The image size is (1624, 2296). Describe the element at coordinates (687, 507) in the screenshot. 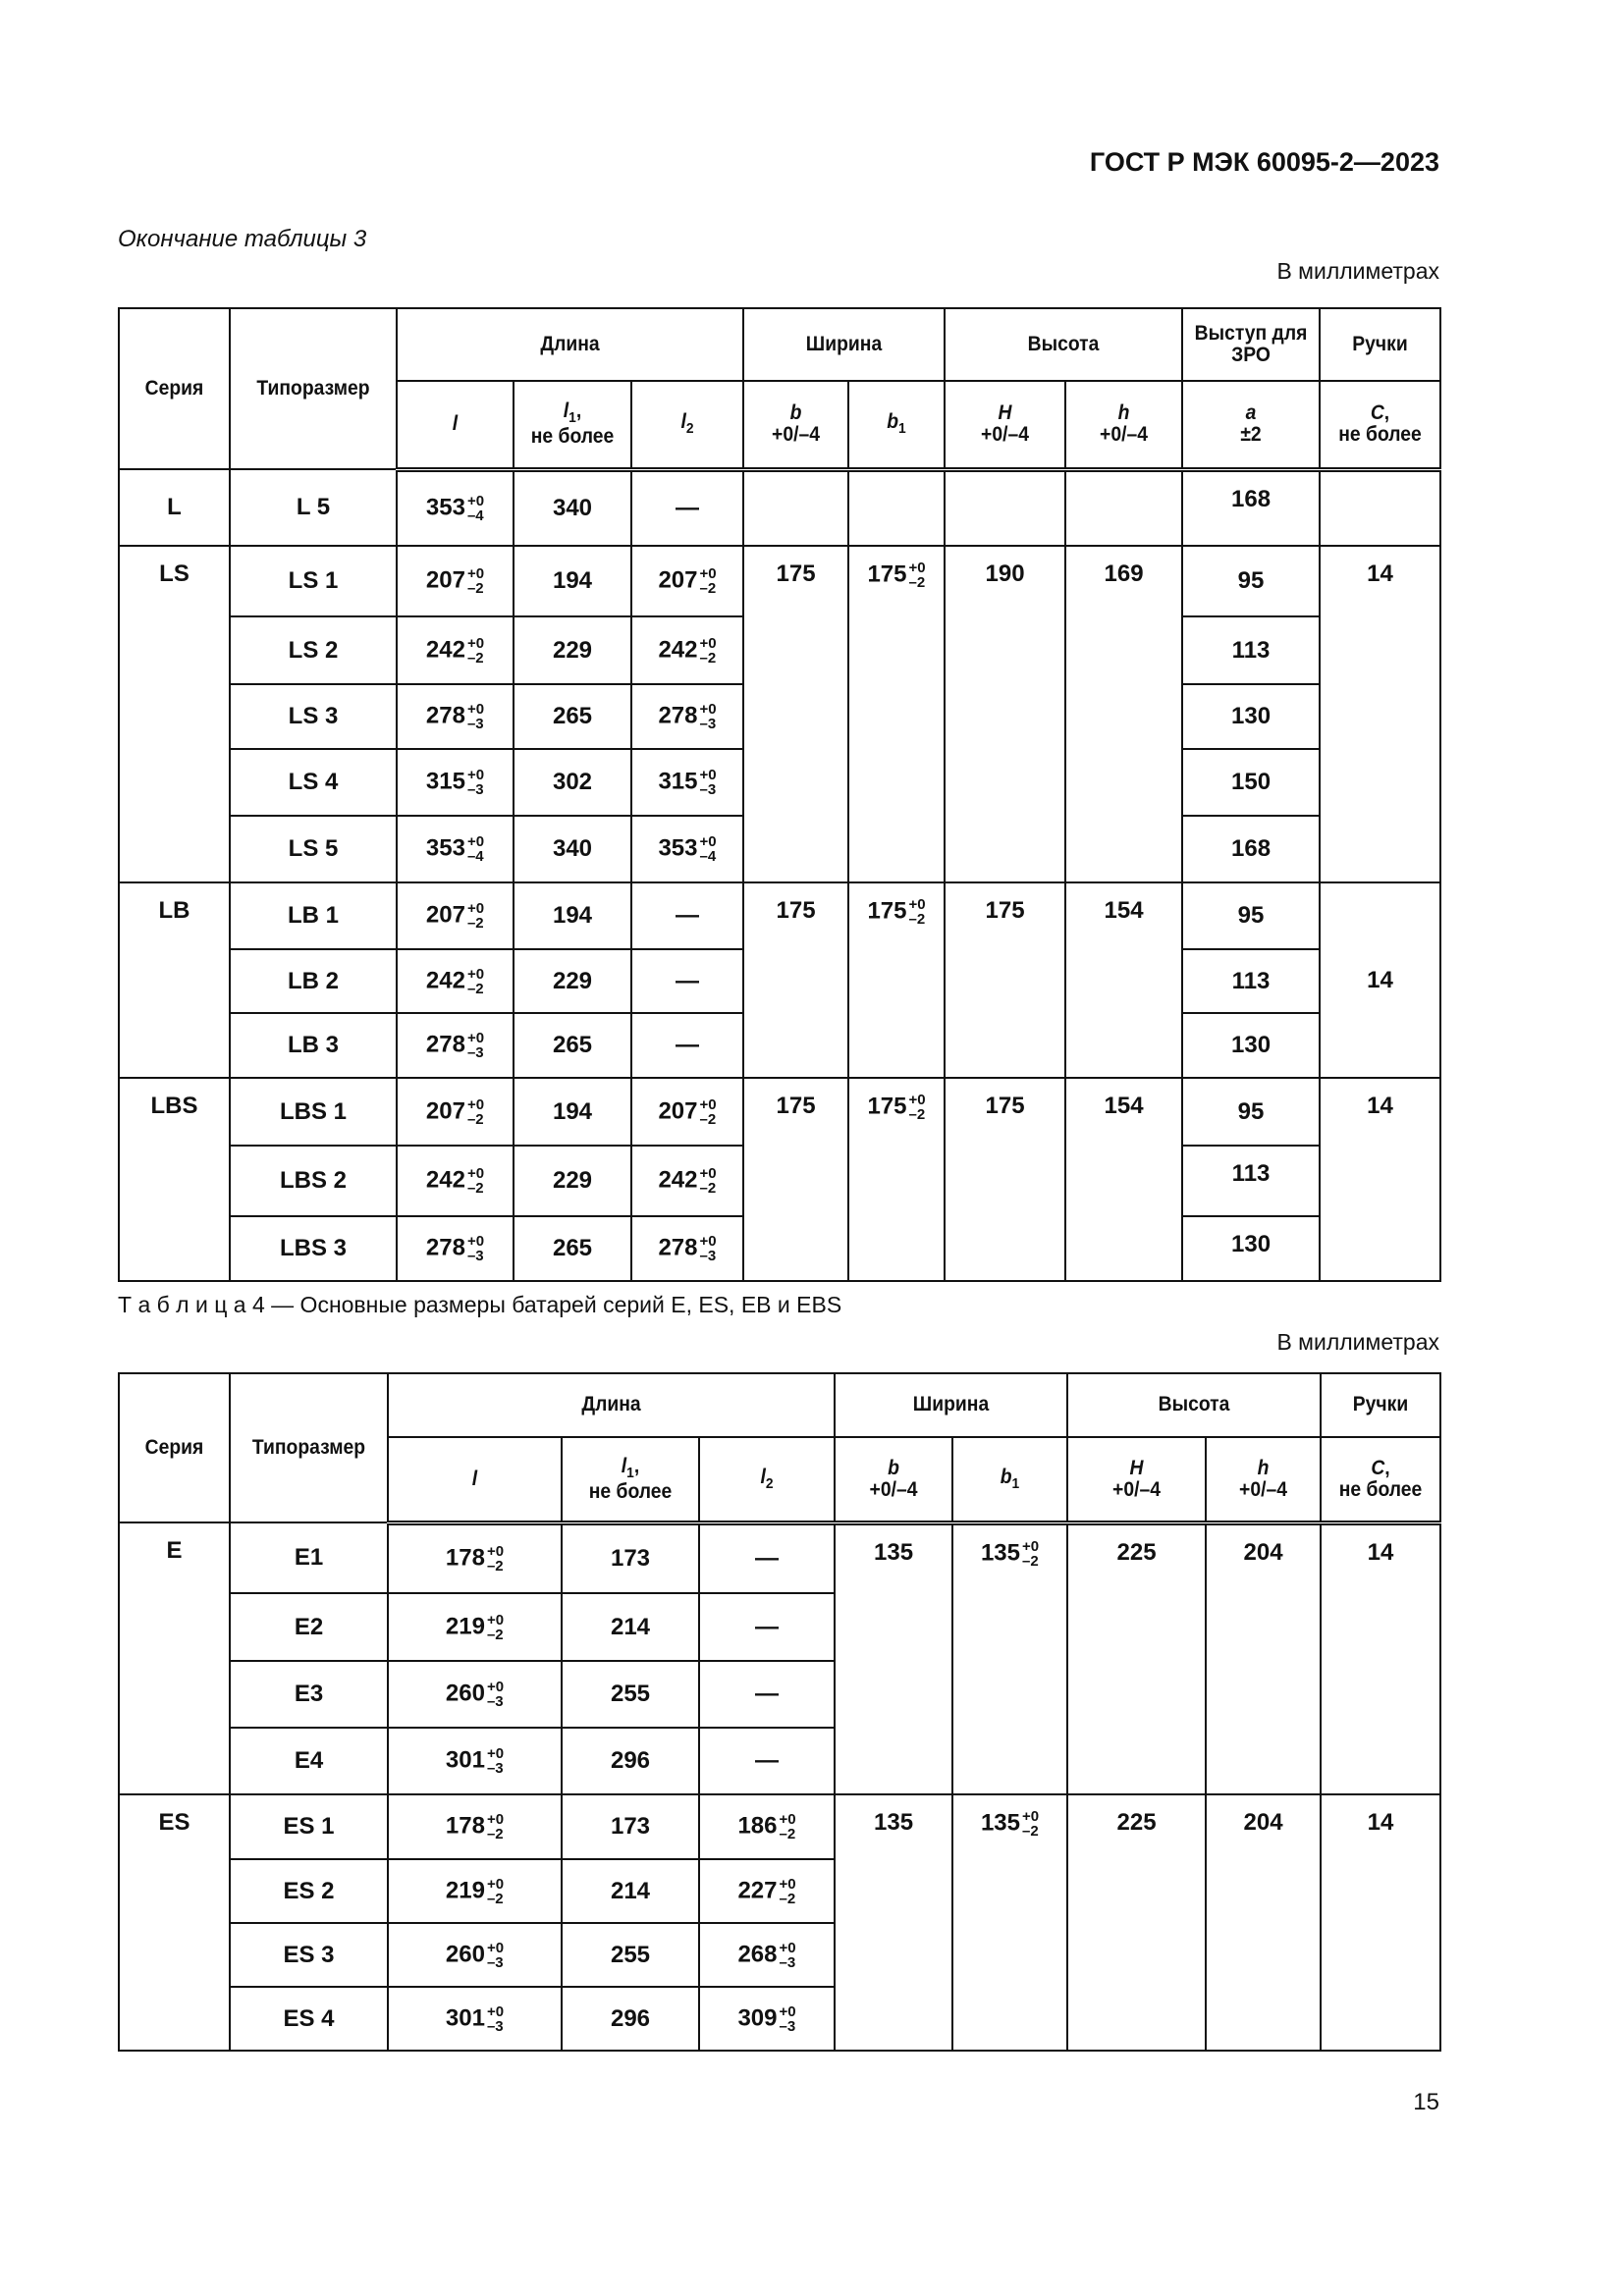

I see `table-cell: —` at that location.